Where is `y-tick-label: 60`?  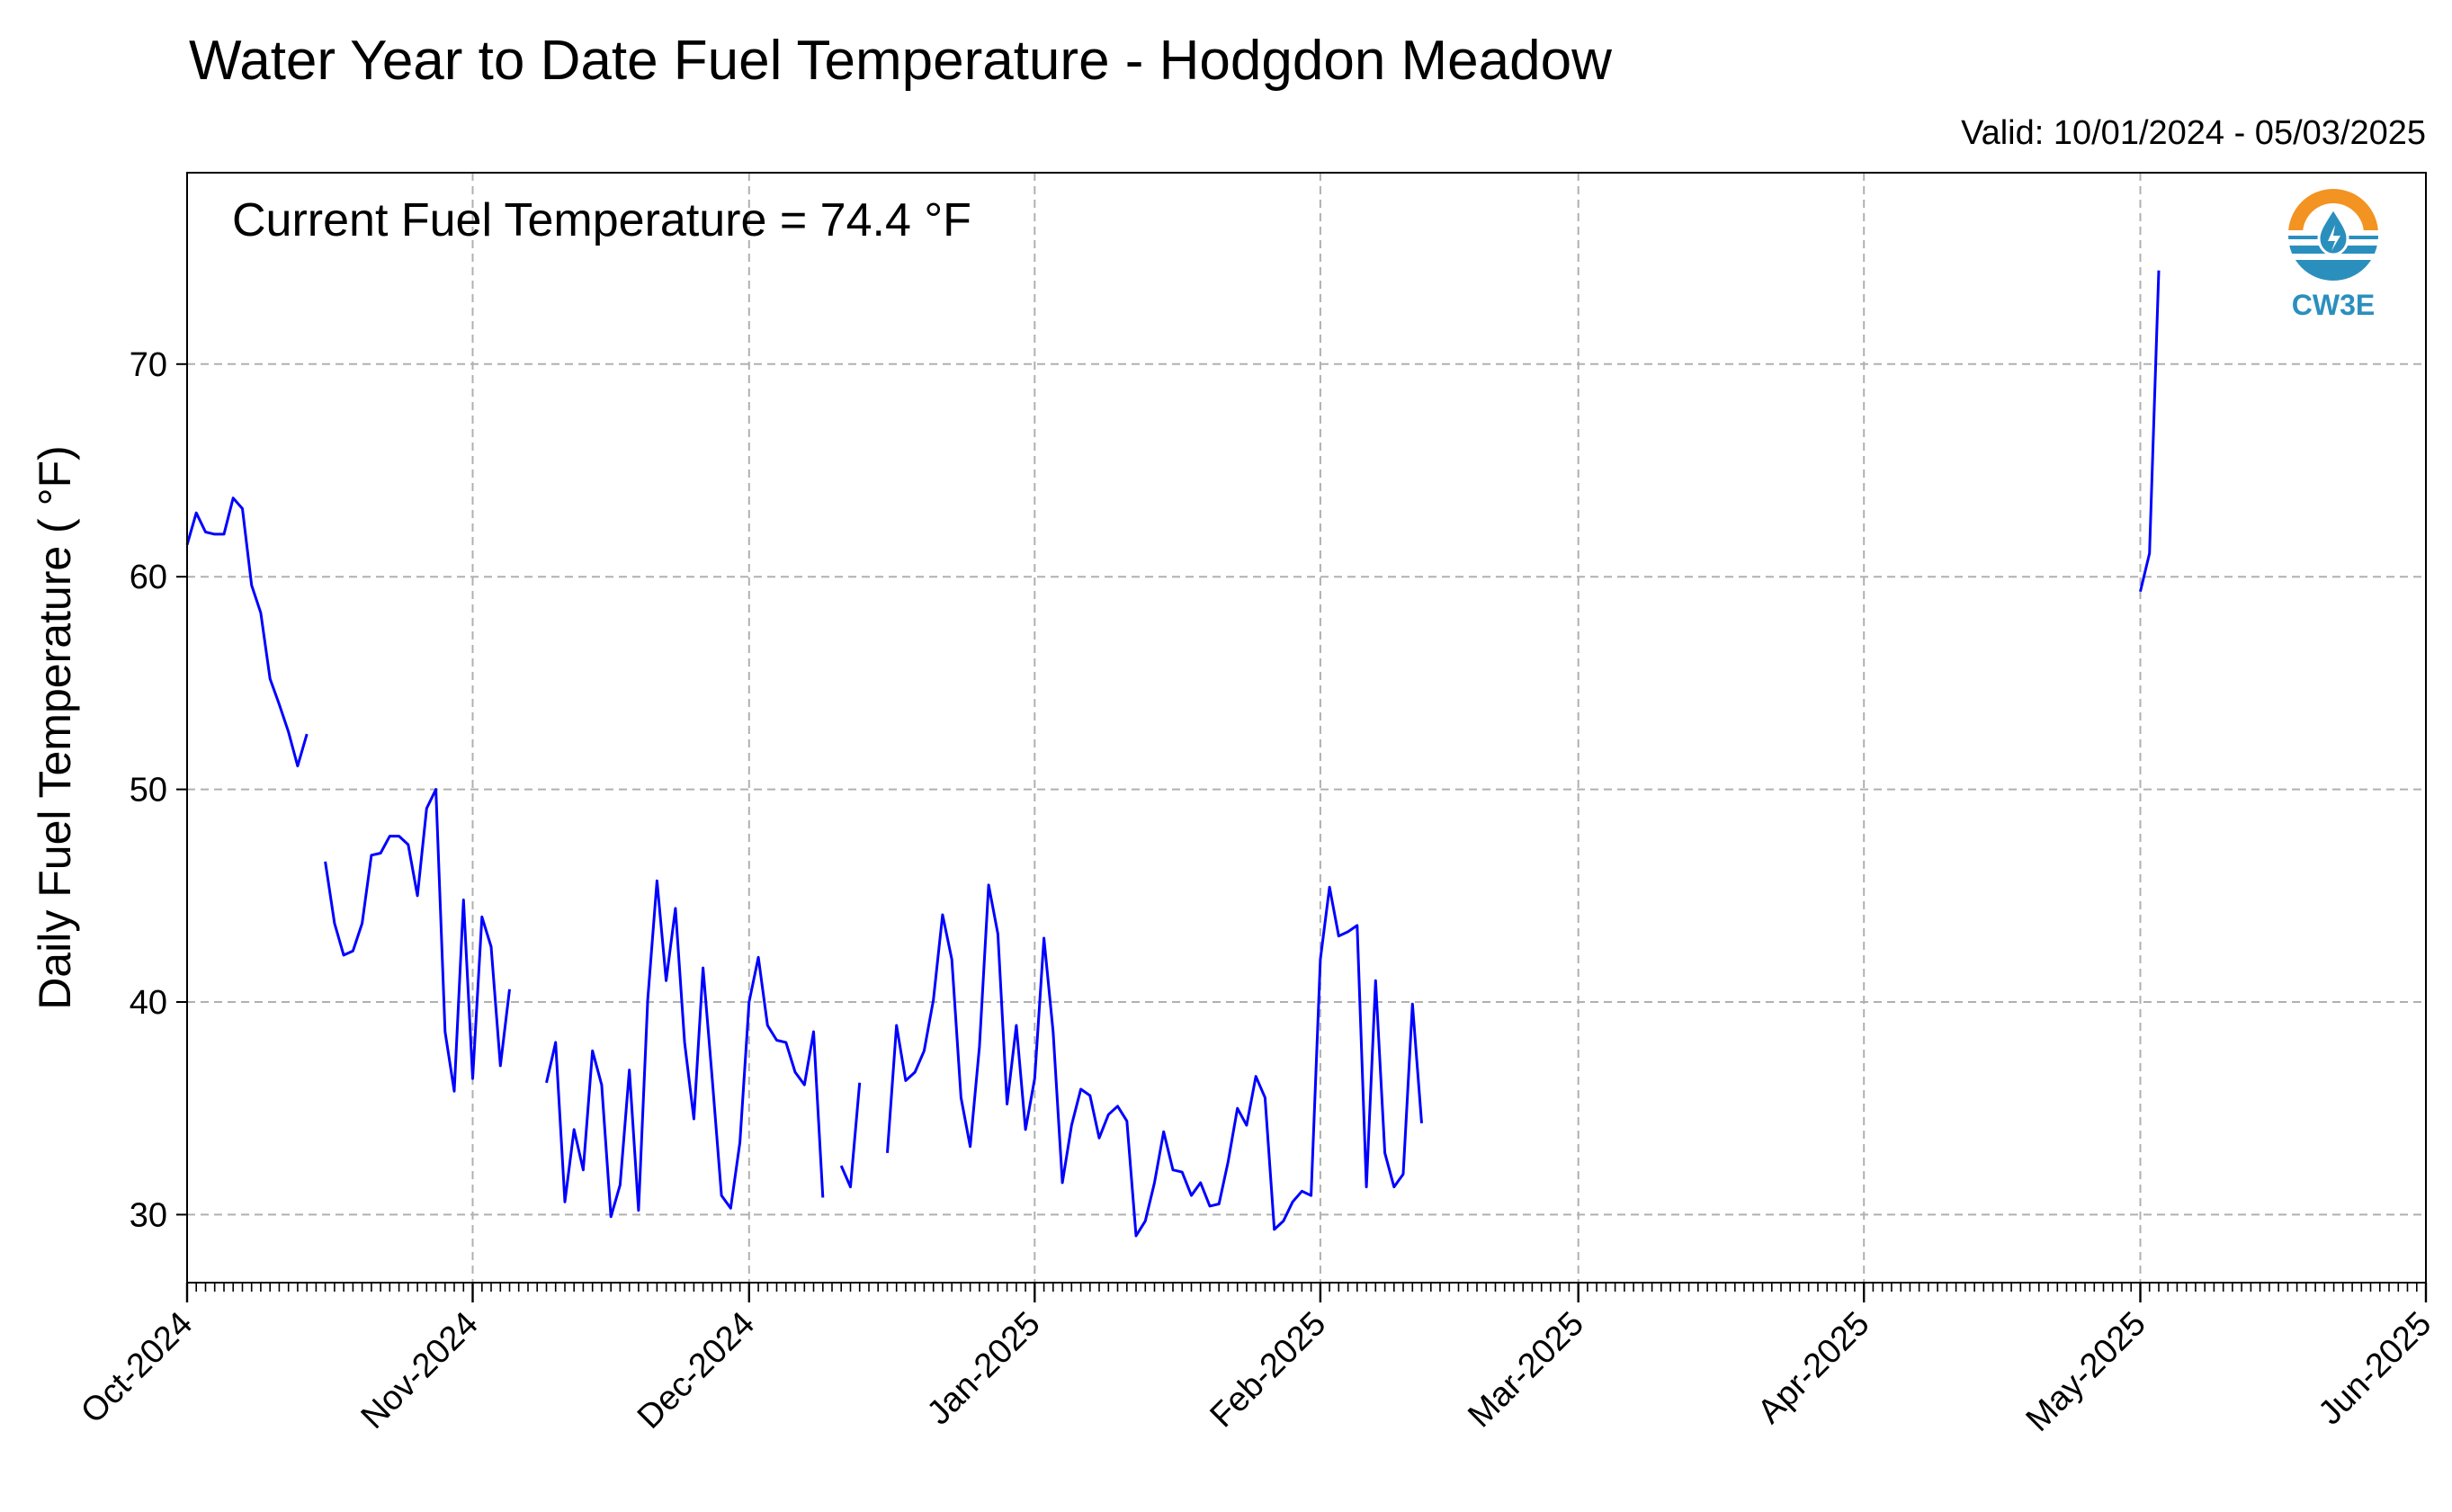
y-tick-label: 60 is located at coordinates (148, 577).